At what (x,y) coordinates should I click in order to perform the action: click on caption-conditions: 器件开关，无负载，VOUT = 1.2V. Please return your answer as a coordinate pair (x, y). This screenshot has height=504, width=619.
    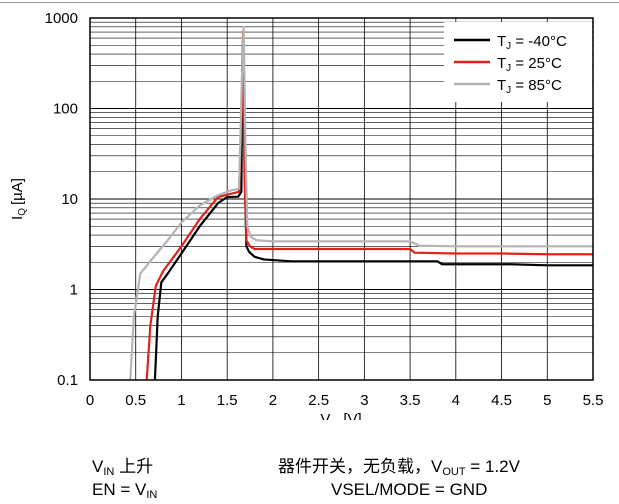
    Looking at the image, I should click on (399, 465).